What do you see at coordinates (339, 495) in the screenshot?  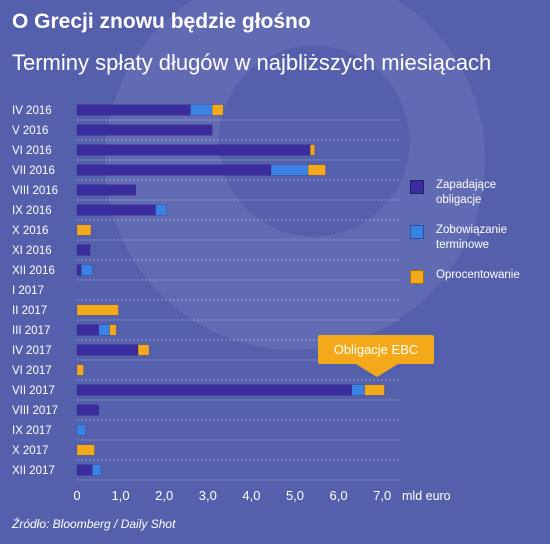 I see `x-tick-label: 6,0` at bounding box center [339, 495].